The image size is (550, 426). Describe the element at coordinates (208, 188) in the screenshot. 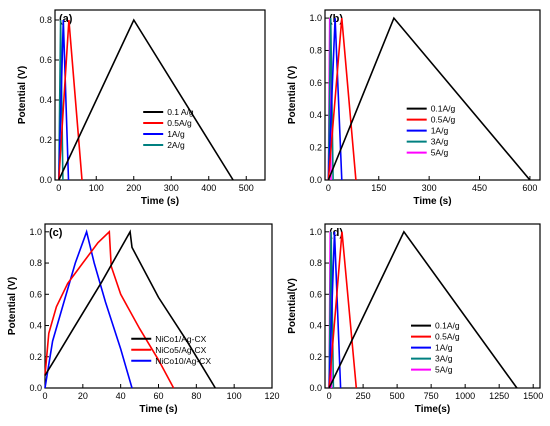

I see `x-tick-label: 400` at that location.